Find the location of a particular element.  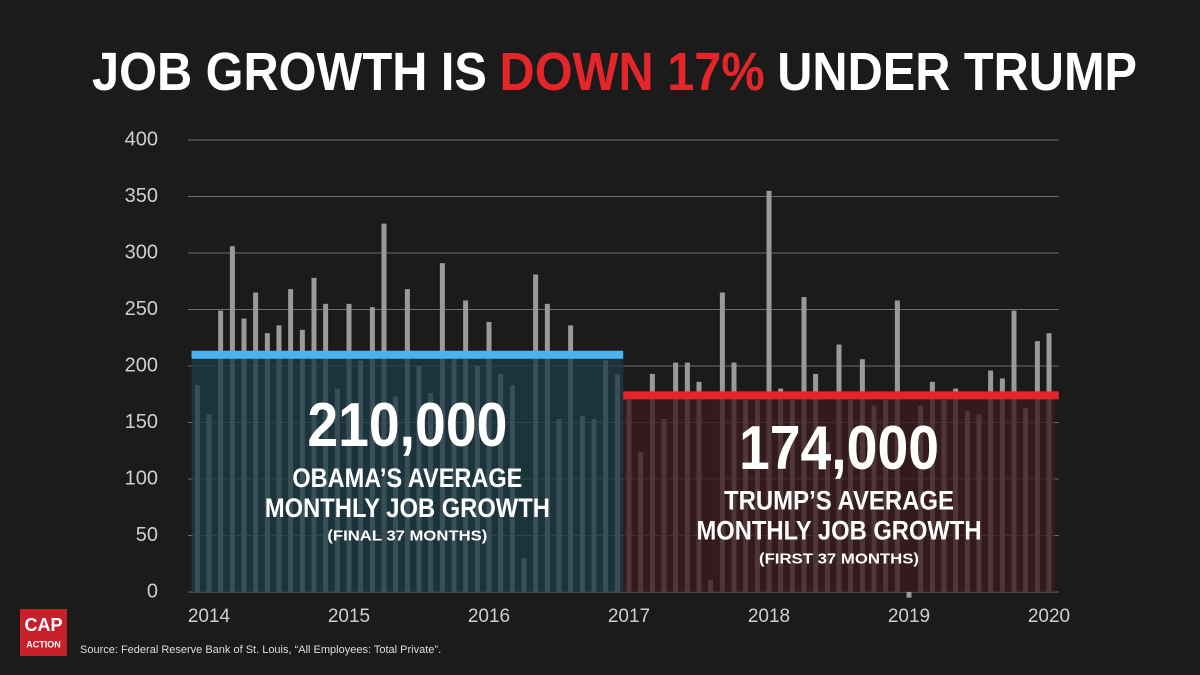

y-tick-label: 350 is located at coordinates (141, 196).